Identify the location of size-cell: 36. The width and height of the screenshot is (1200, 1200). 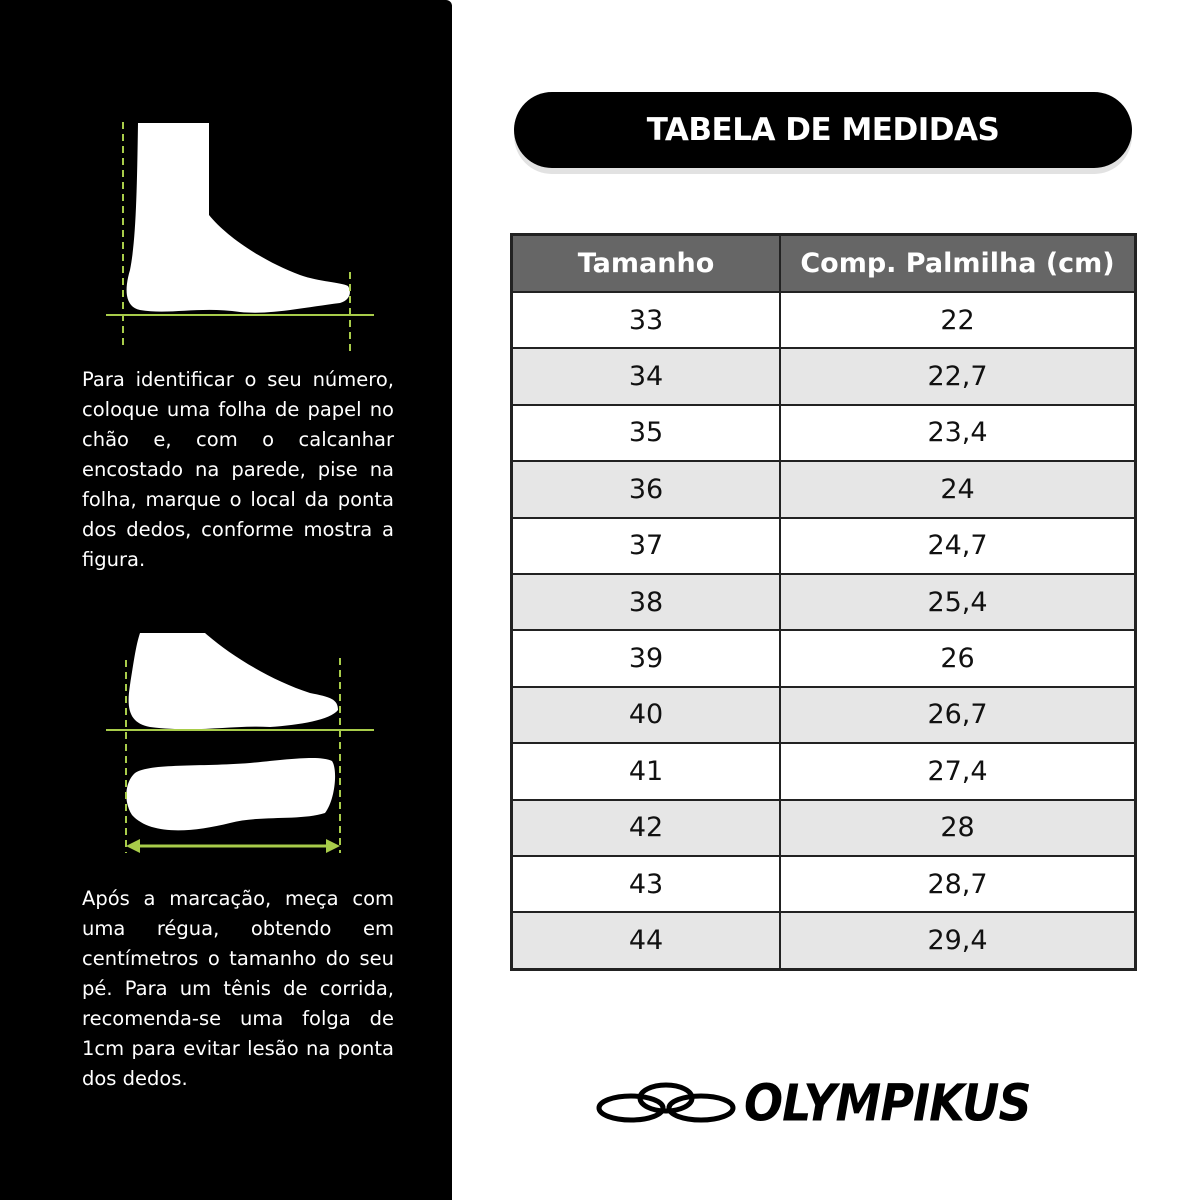
(645, 489).